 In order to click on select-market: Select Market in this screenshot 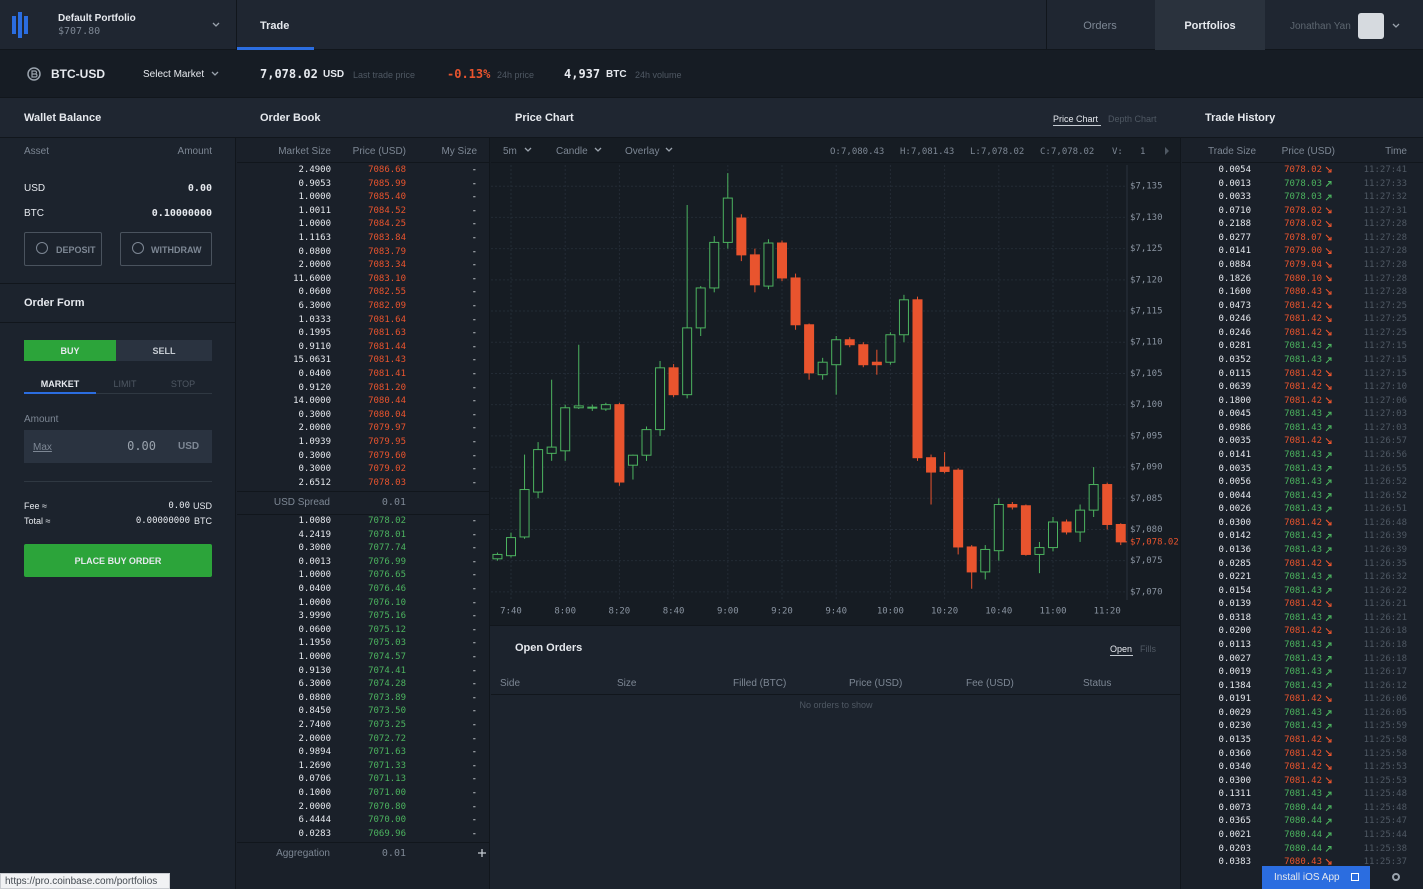, I will do `click(174, 74)`.